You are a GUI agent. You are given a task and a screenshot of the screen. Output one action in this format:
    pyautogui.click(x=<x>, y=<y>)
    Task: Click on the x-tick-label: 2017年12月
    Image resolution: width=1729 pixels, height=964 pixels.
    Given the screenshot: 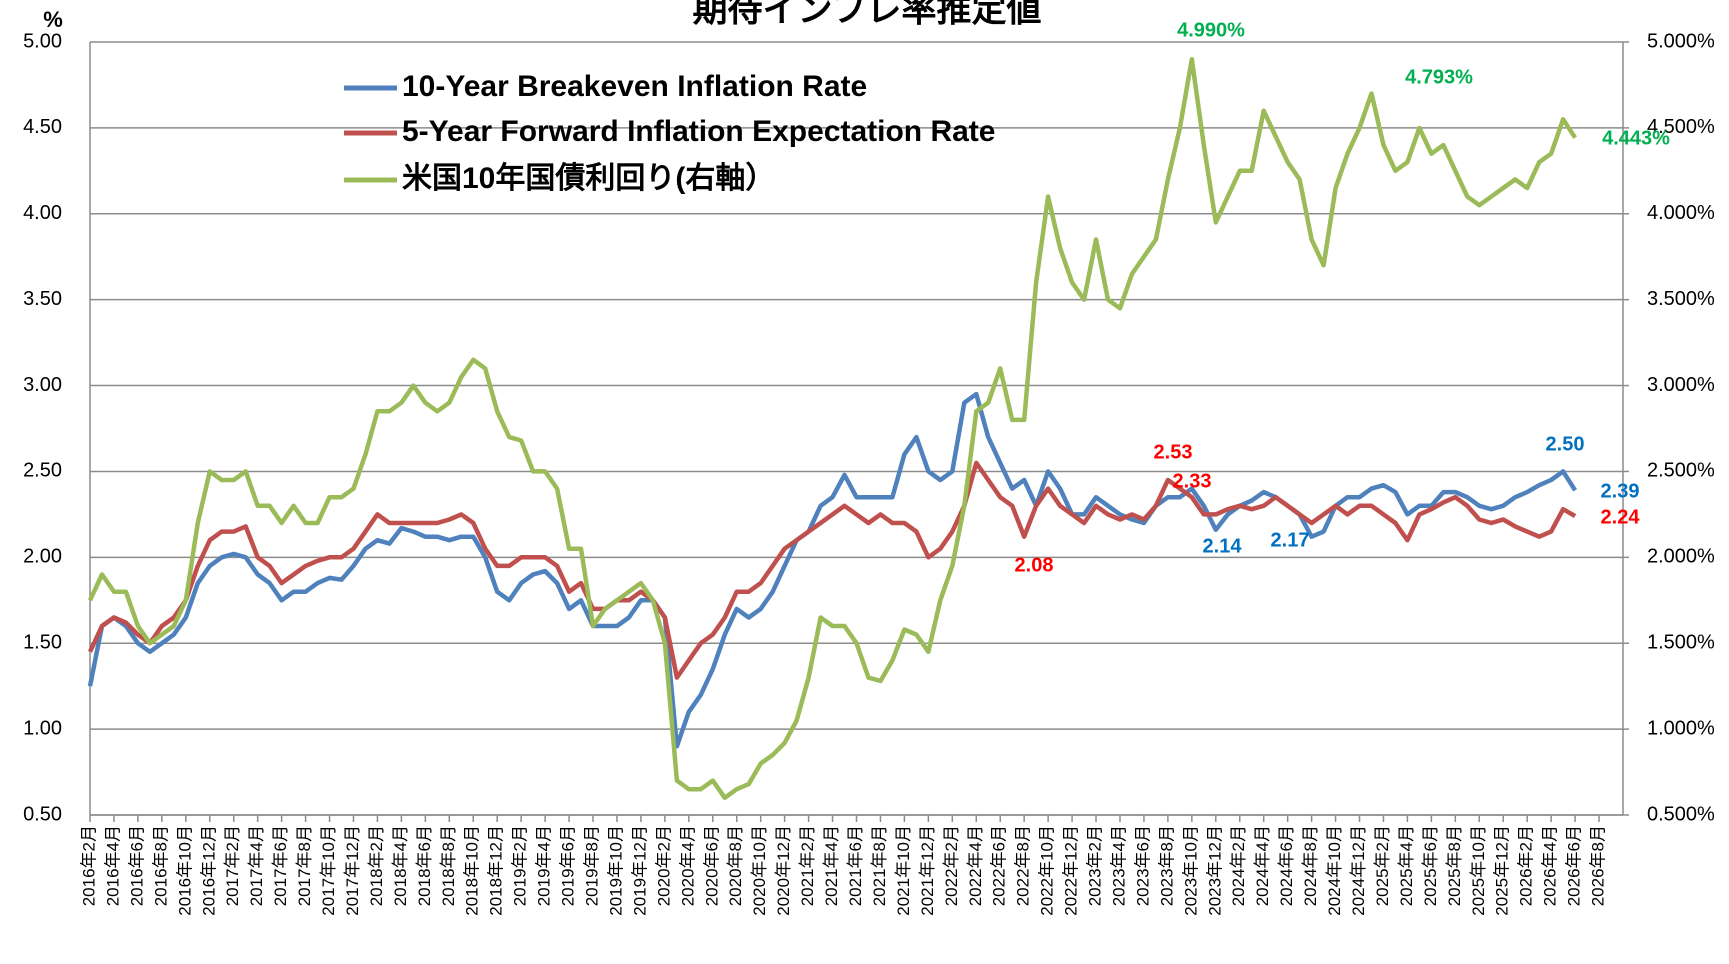 What is the action you would take?
    pyautogui.click(x=352, y=870)
    